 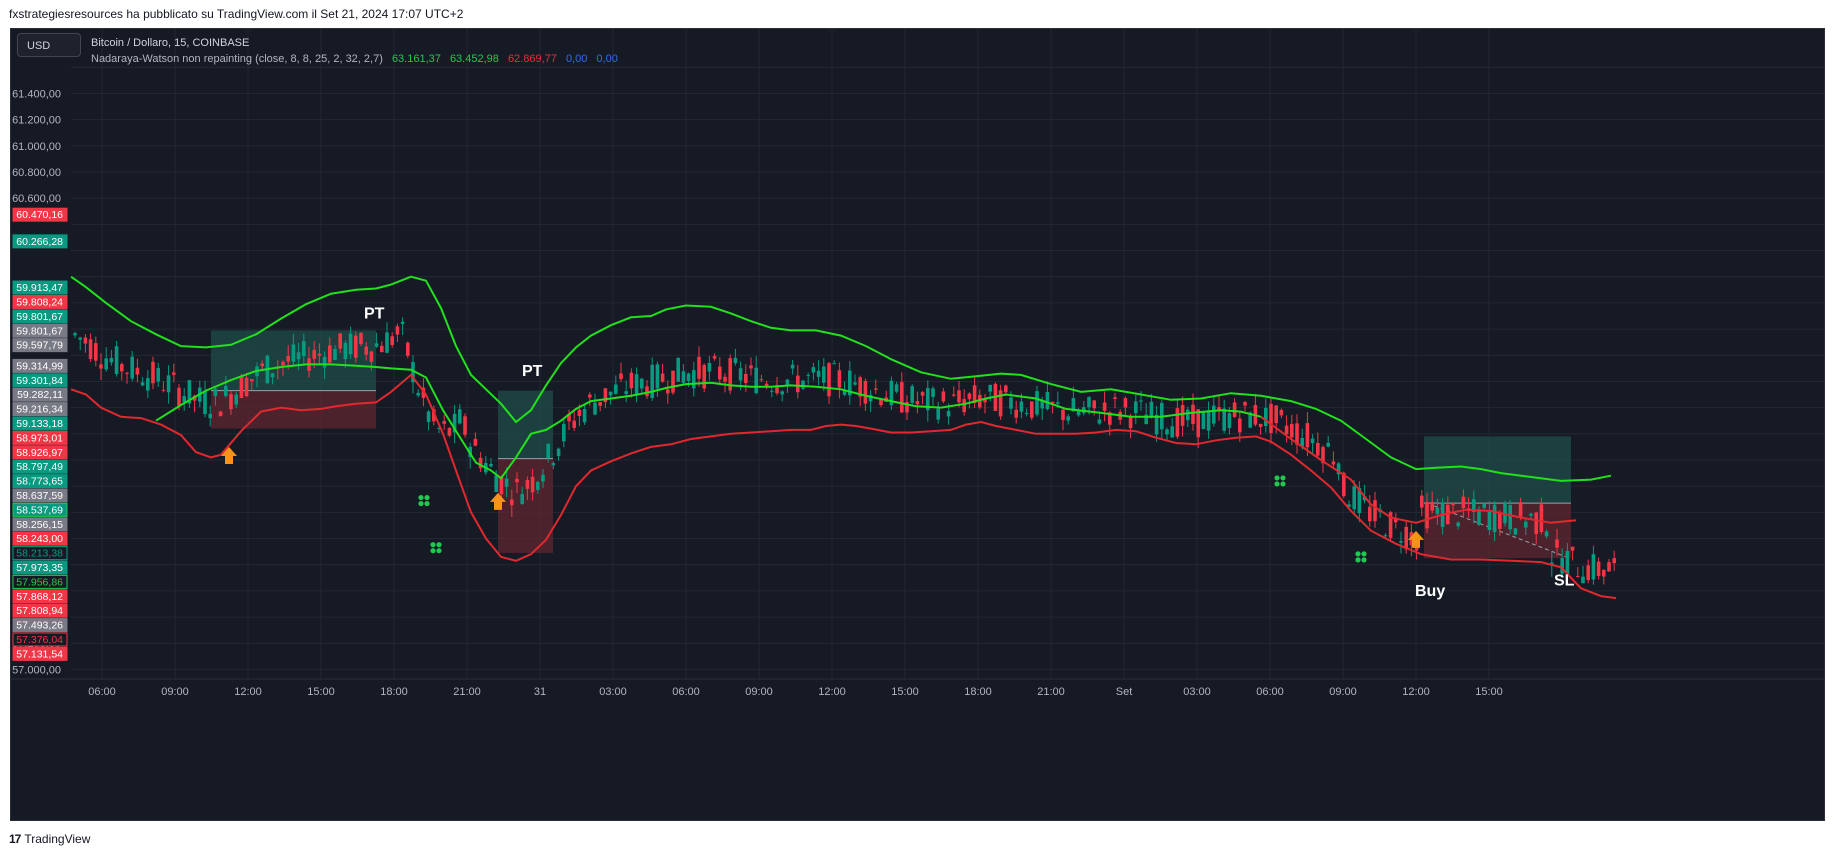 What do you see at coordinates (229, 456) in the screenshot?
I see `buy-arrow-icon` at bounding box center [229, 456].